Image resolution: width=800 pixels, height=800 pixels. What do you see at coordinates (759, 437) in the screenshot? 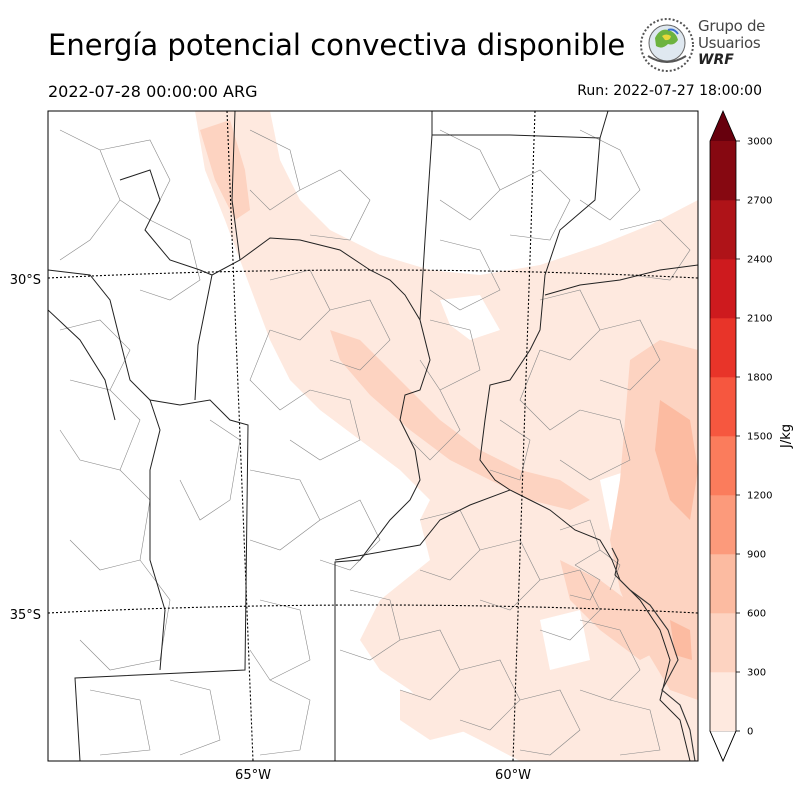
I see `colorbar-tick-label: 1500` at bounding box center [759, 437].